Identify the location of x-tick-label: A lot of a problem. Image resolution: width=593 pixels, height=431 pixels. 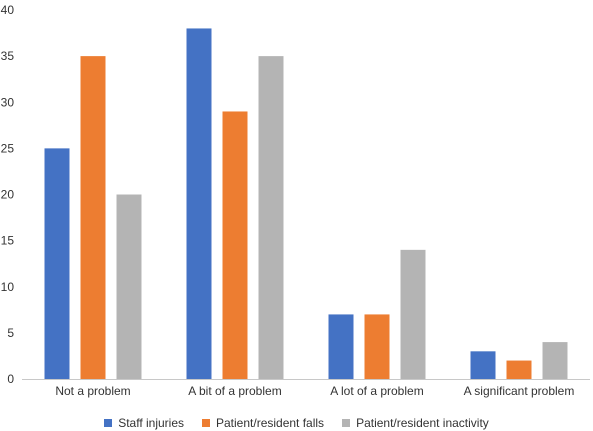
(376, 391).